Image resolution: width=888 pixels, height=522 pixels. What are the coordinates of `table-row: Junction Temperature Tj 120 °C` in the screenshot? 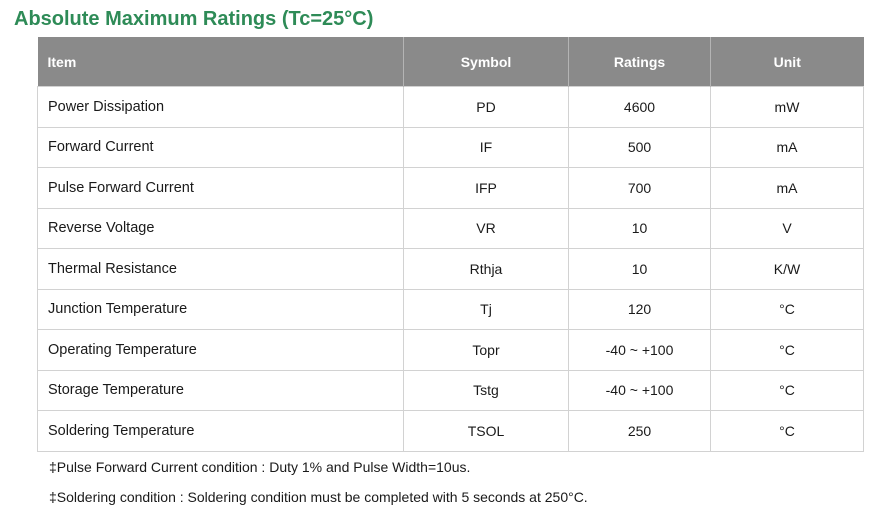 It's located at (450, 309).